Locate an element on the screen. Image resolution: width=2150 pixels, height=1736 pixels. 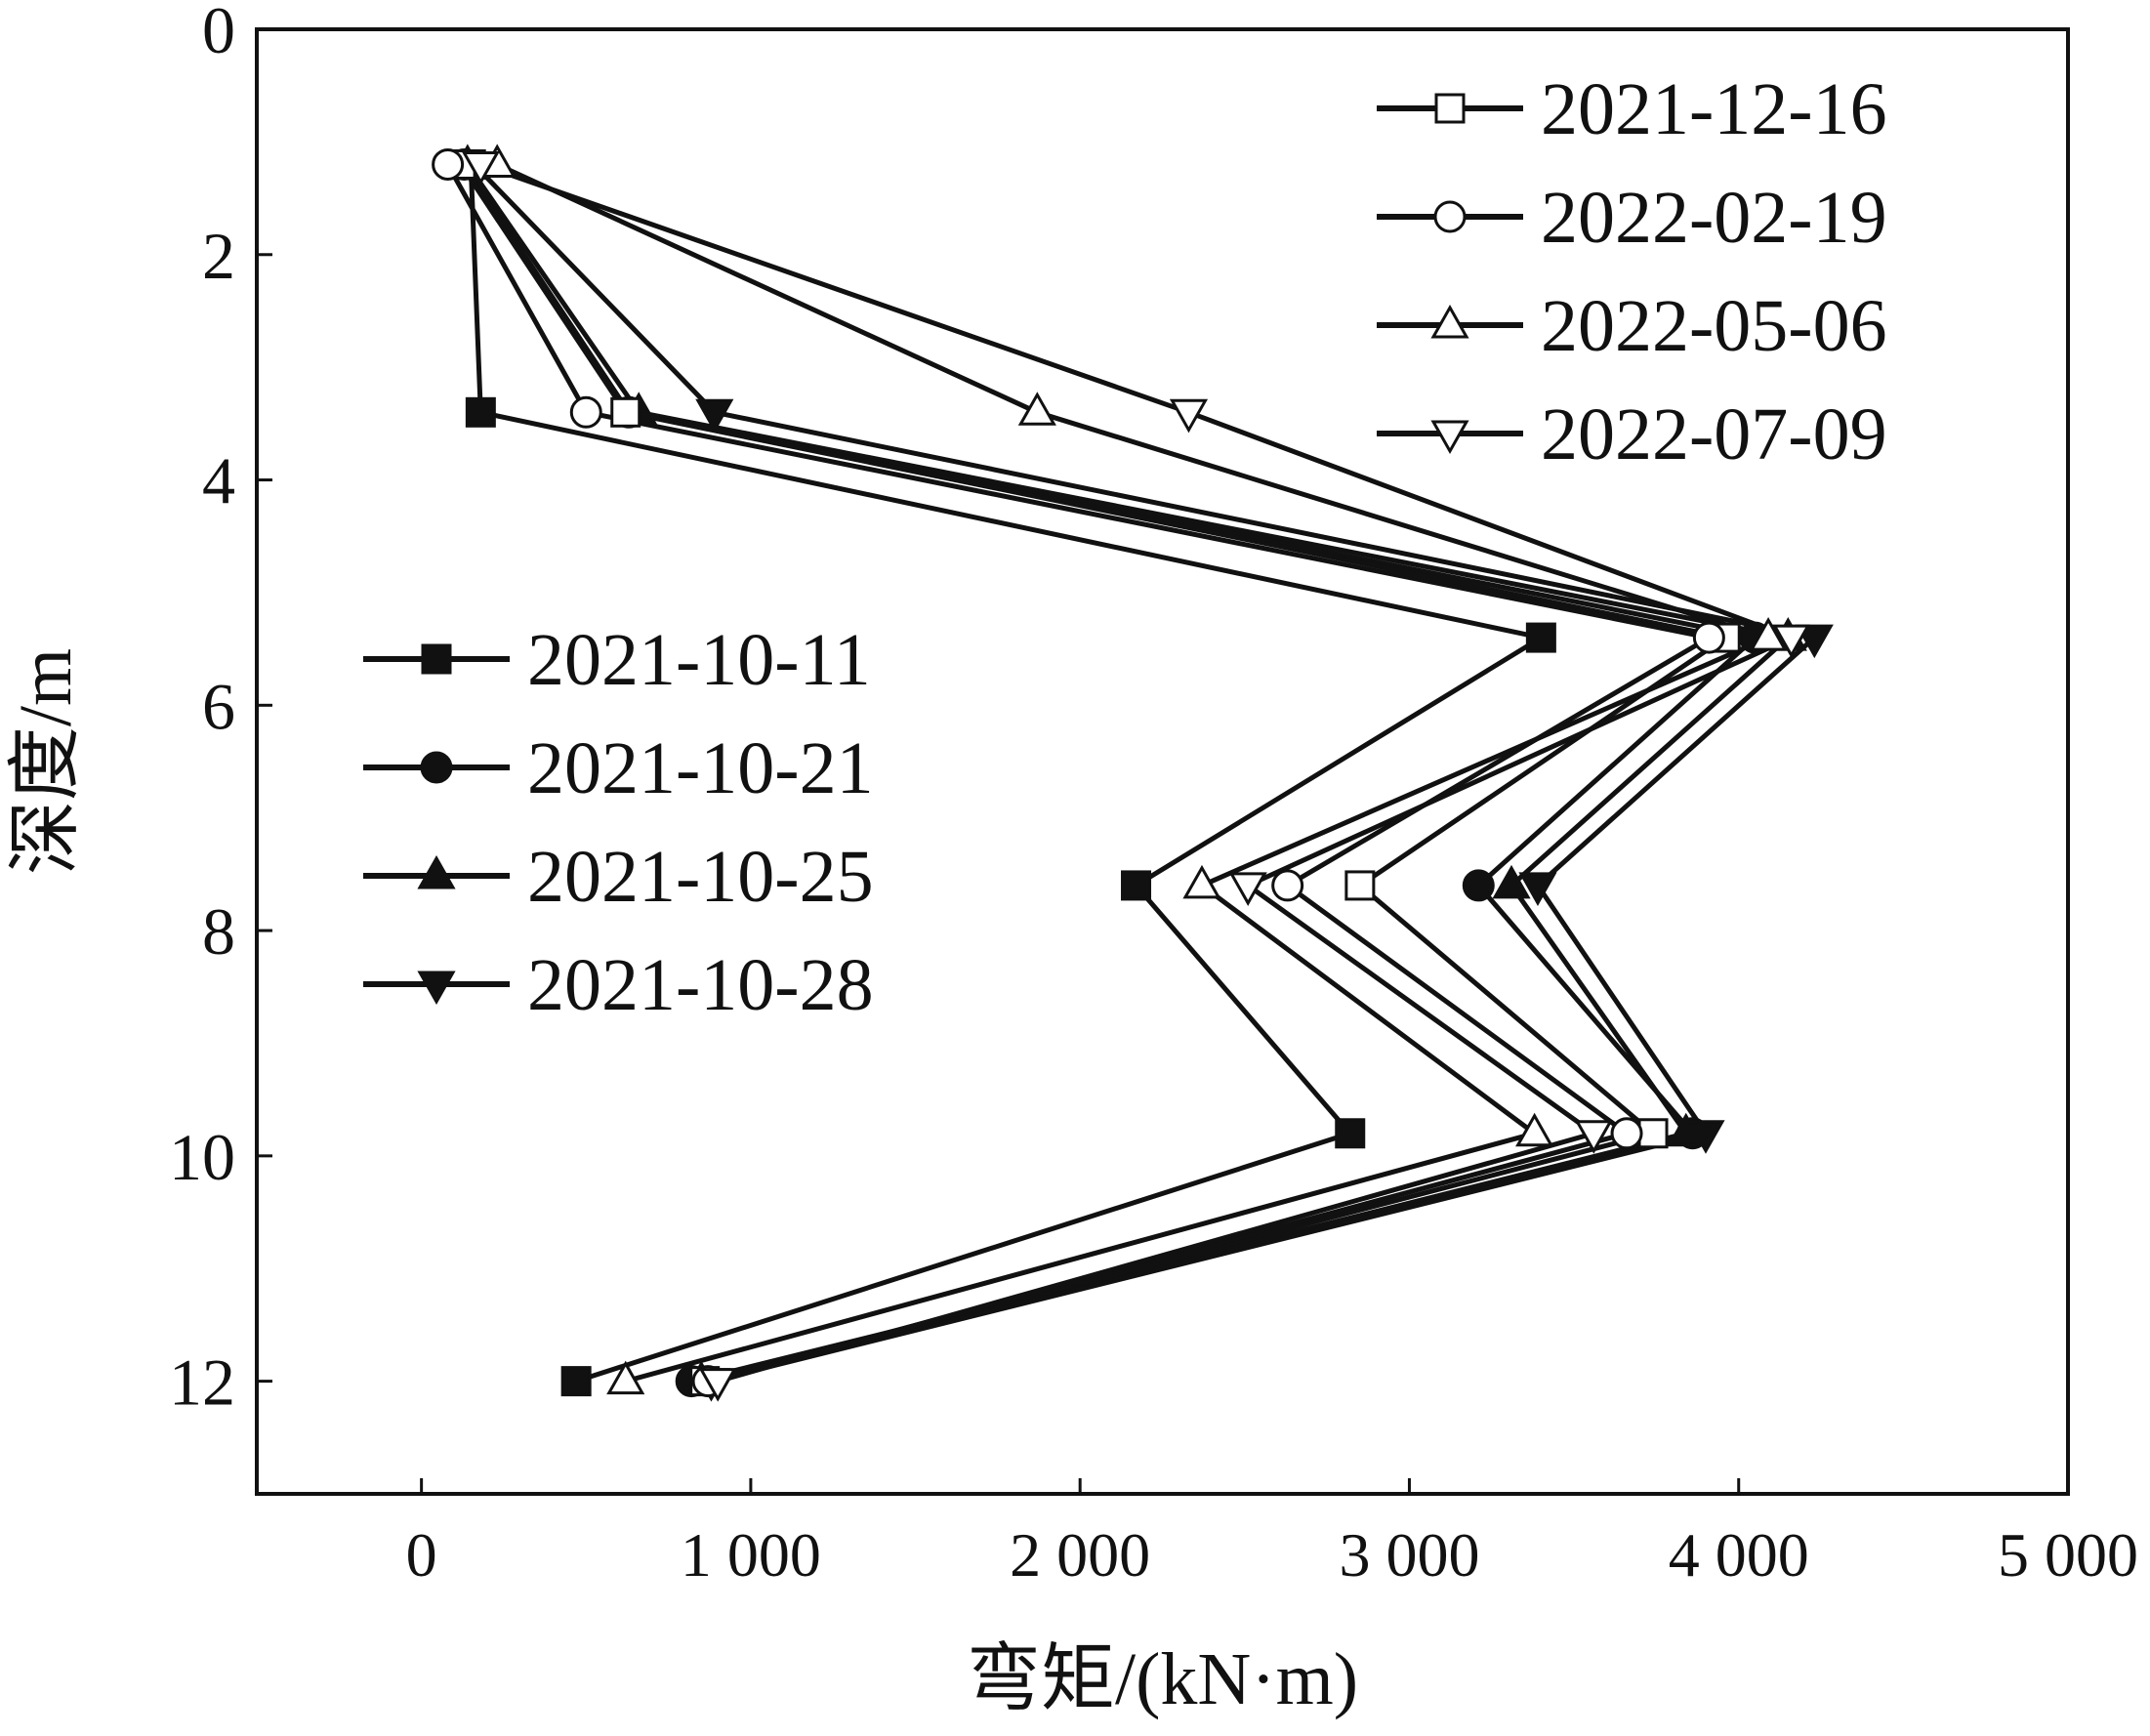
x-tick-label: 3 000 is located at coordinates (1409, 1555).